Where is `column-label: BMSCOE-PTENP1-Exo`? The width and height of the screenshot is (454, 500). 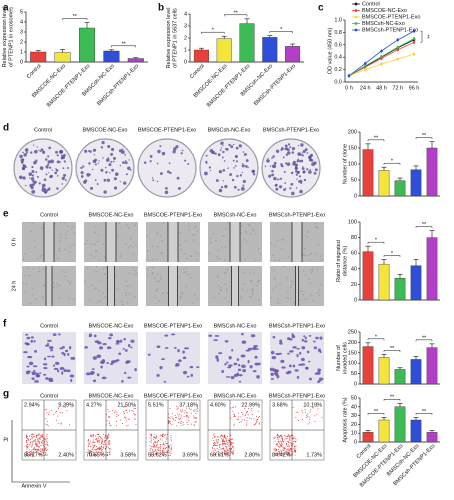
column-label: BMSCOE-PTENP1-Exo is located at coordinates (173, 215).